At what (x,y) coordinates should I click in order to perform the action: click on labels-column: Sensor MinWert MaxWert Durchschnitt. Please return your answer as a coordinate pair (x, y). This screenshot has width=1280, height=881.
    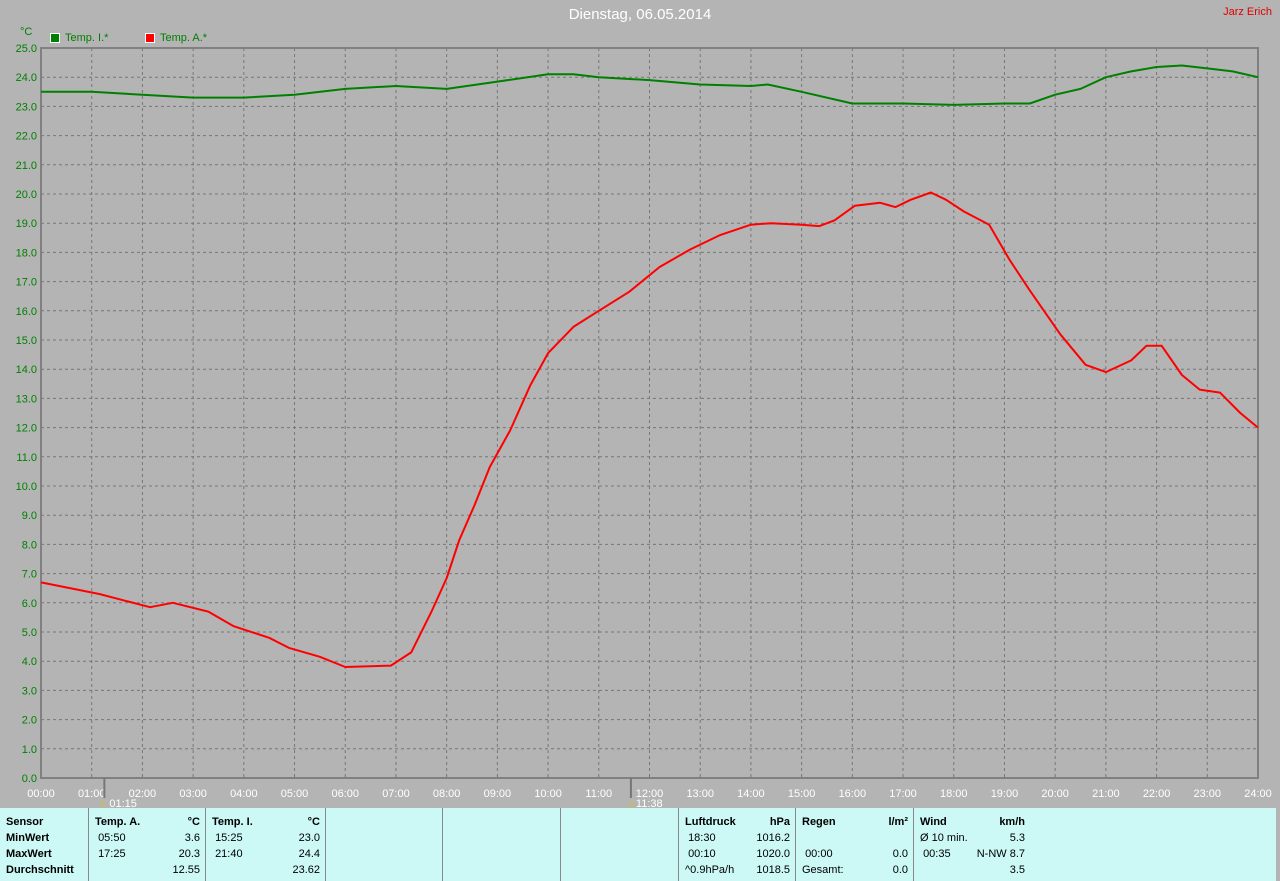
    Looking at the image, I should click on (44, 844).